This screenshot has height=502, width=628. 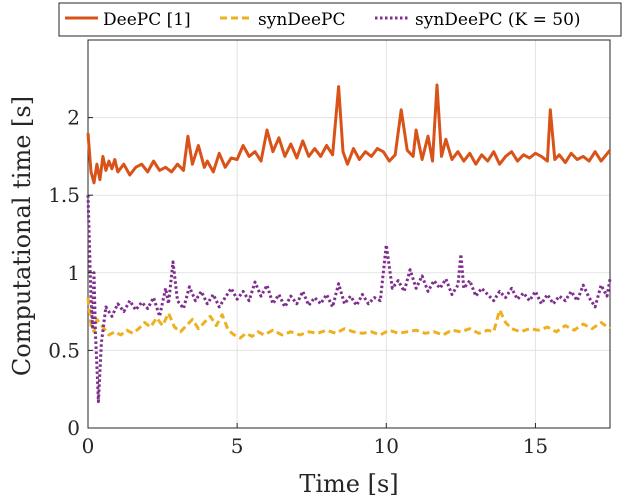 I want to click on legend-box, so click(x=340, y=19).